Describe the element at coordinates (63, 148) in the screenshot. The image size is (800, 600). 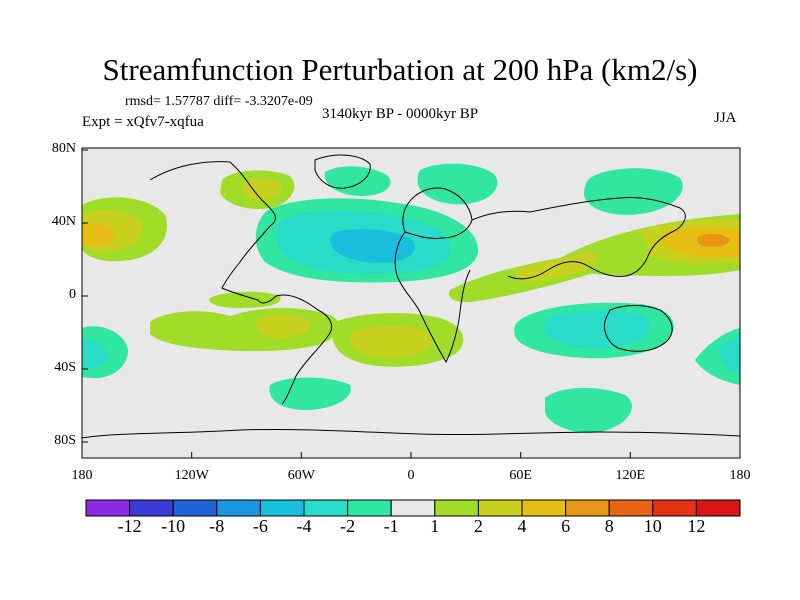
I see `lat-label: 80N` at that location.